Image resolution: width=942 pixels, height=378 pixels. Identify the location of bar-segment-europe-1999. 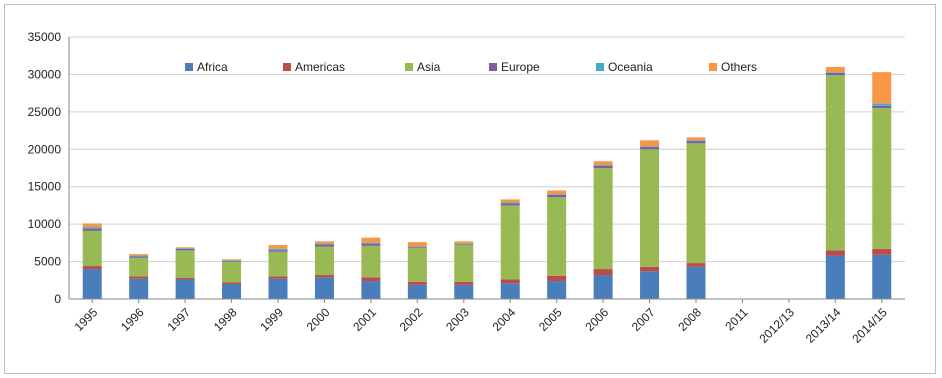
(278, 251).